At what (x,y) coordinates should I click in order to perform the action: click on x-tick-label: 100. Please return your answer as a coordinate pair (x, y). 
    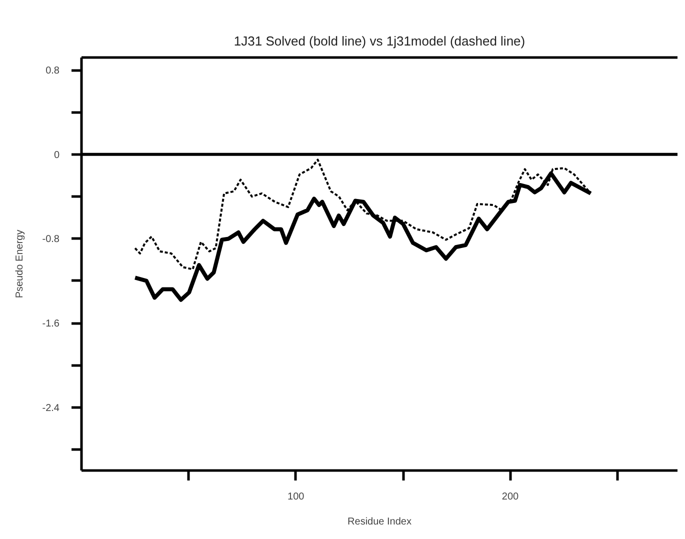
    Looking at the image, I should click on (296, 497).